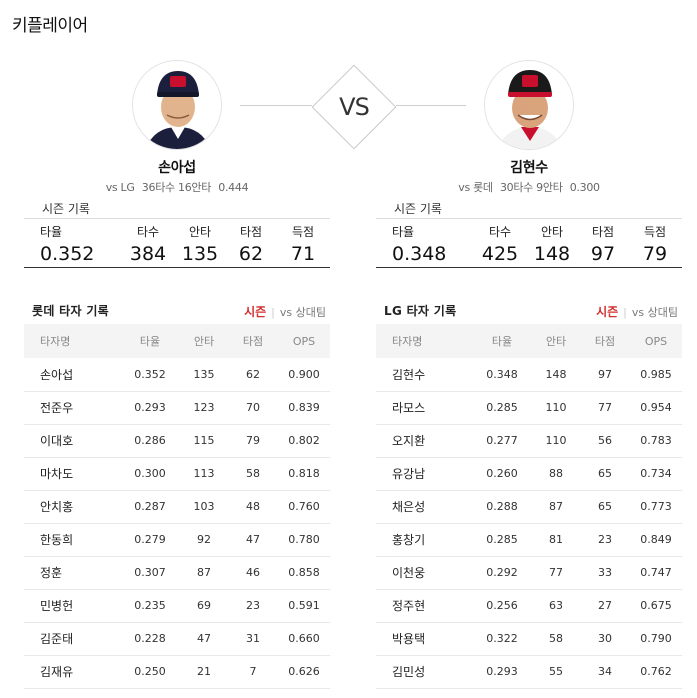 Image resolution: width=697 pixels, height=698 pixels. Describe the element at coordinates (253, 408) in the screenshot. I see `cell-rbi: 70` at that location.